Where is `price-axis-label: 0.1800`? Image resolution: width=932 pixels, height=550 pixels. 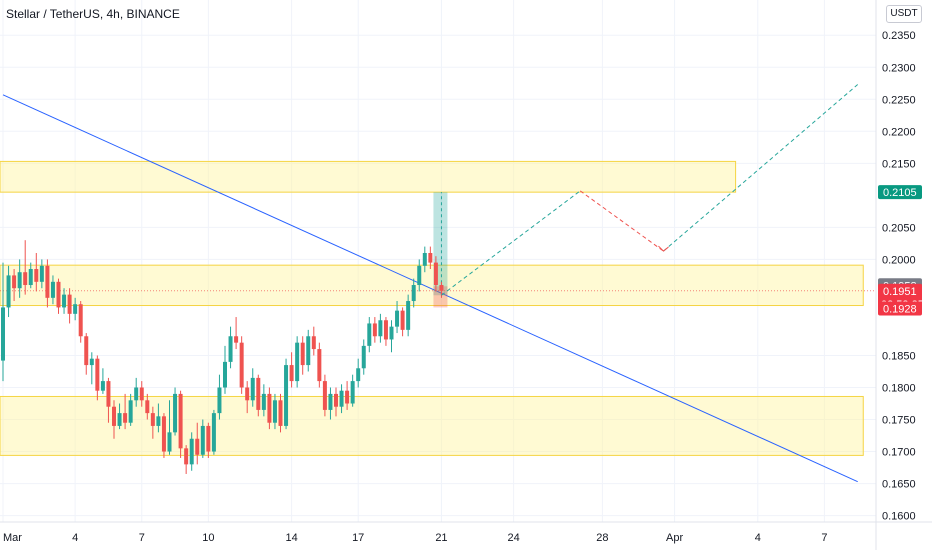 price-axis-label: 0.1800 is located at coordinates (899, 388).